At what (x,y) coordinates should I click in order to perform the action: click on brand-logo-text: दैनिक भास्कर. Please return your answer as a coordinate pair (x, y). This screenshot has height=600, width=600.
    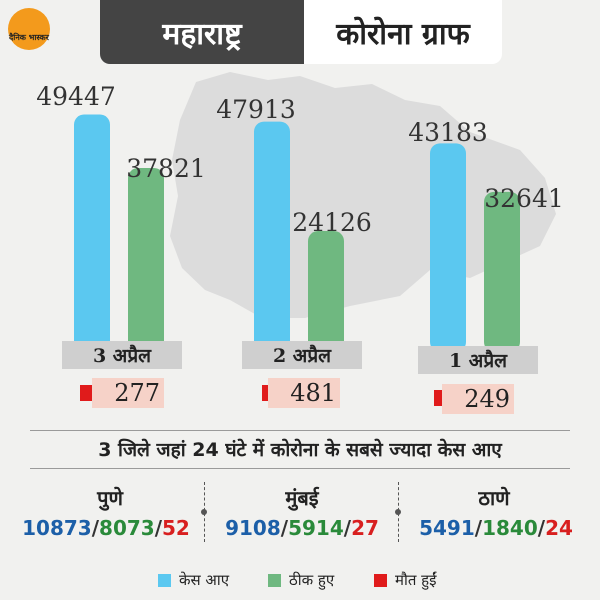
    Looking at the image, I should click on (29, 37).